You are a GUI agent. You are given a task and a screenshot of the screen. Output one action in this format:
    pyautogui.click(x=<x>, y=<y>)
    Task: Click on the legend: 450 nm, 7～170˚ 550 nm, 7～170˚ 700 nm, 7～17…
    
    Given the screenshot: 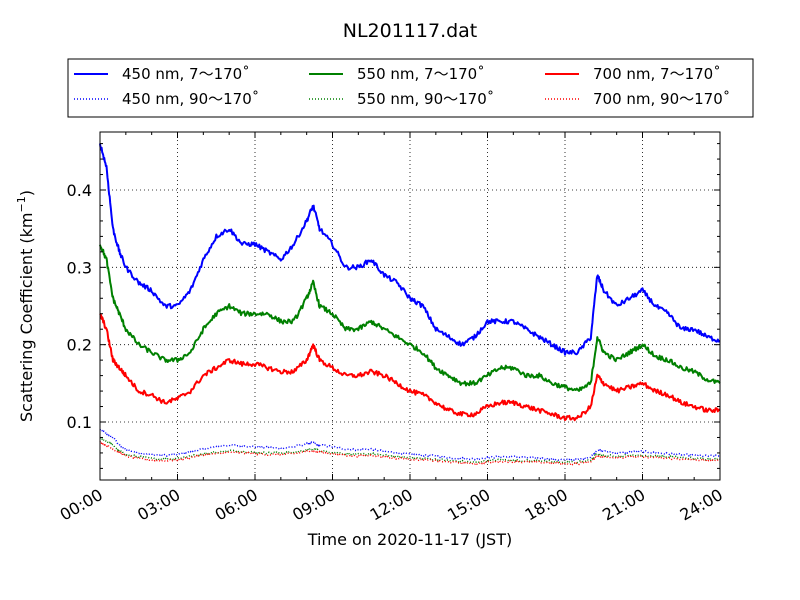 What is the action you would take?
    pyautogui.click(x=410, y=88)
    